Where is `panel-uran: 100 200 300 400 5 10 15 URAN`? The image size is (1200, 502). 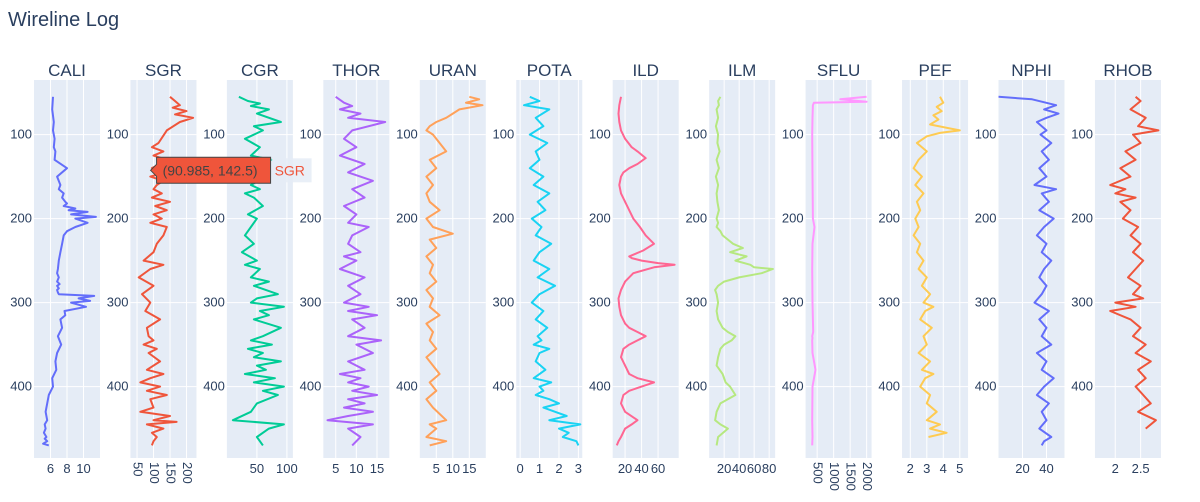
panel-uran: 100 200 300 400 5 10 15 URAN is located at coordinates (441, 268).